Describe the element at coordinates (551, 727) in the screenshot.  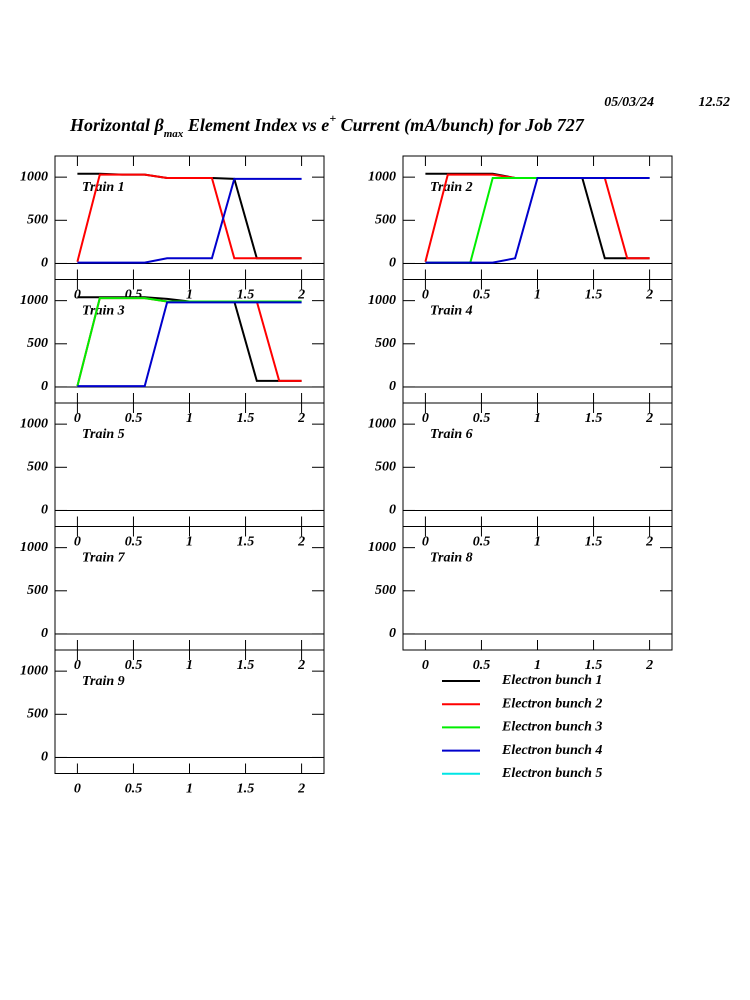
I see `legend-label: Electron bunch 3` at that location.